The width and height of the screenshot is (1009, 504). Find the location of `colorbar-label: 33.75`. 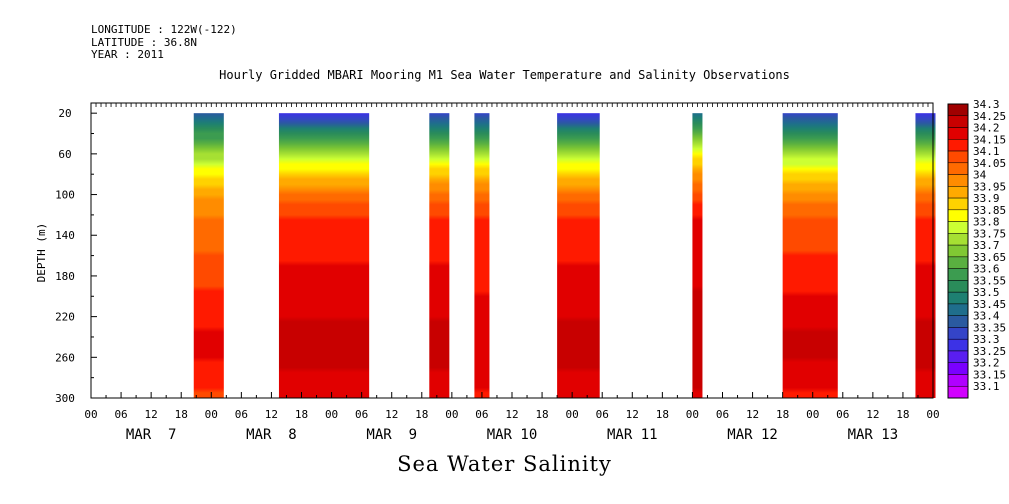

colorbar-label: 33.75 is located at coordinates (989, 233).